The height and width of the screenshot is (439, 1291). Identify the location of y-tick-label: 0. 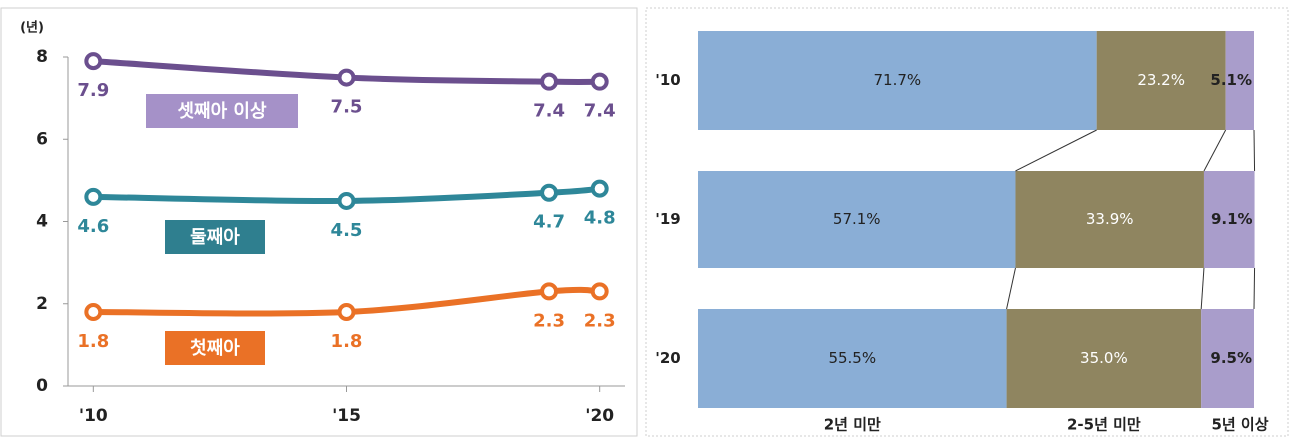
(42, 386).